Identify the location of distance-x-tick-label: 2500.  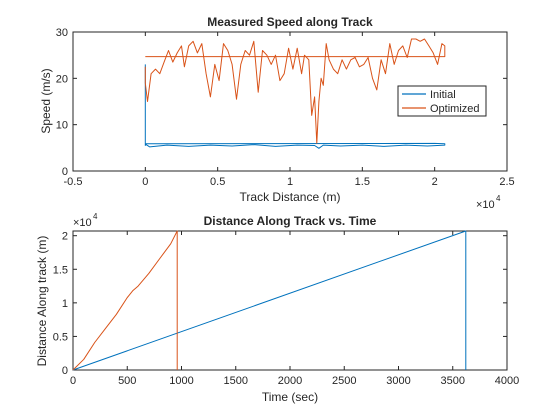
(344, 381).